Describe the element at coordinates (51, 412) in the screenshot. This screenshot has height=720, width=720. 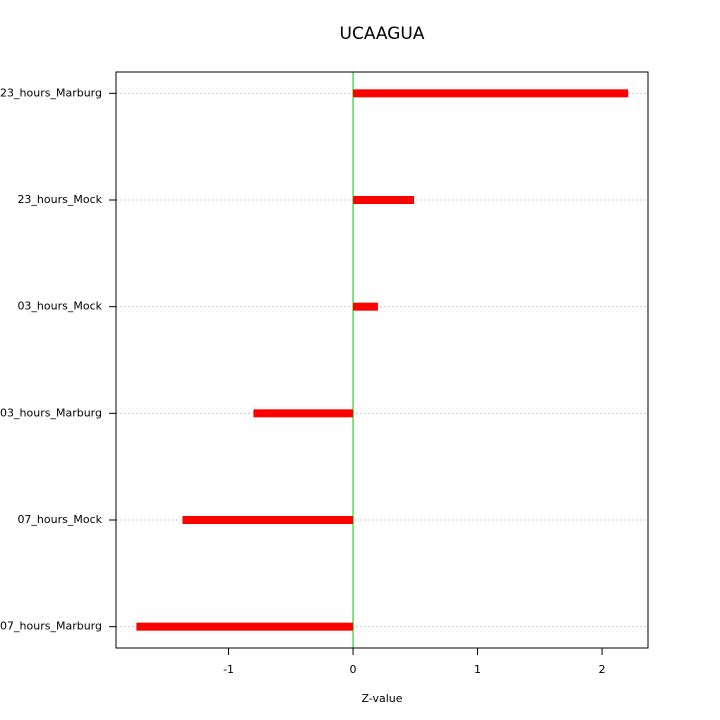
I see `y-tick-label: 03_hours_Marburg` at that location.